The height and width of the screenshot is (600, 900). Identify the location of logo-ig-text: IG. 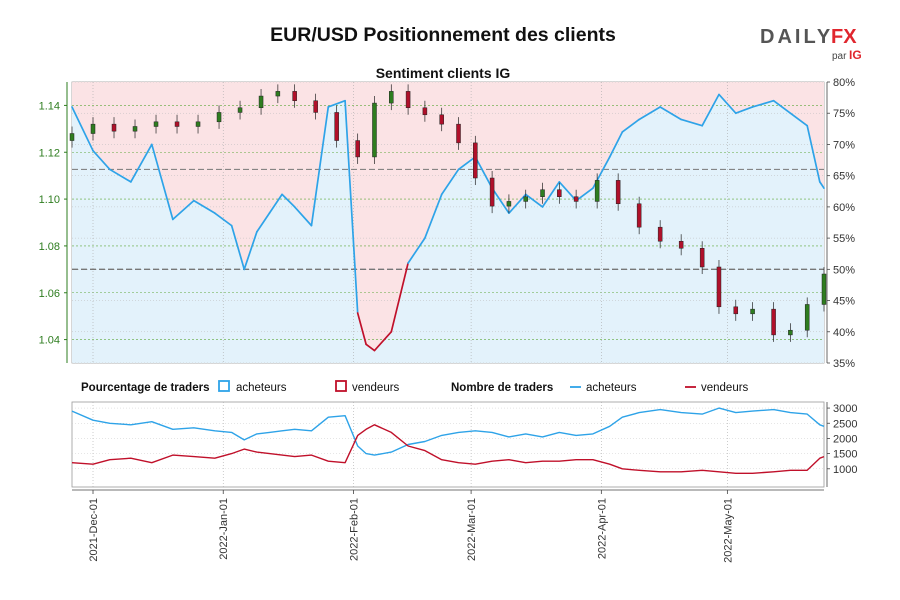
(855, 55).